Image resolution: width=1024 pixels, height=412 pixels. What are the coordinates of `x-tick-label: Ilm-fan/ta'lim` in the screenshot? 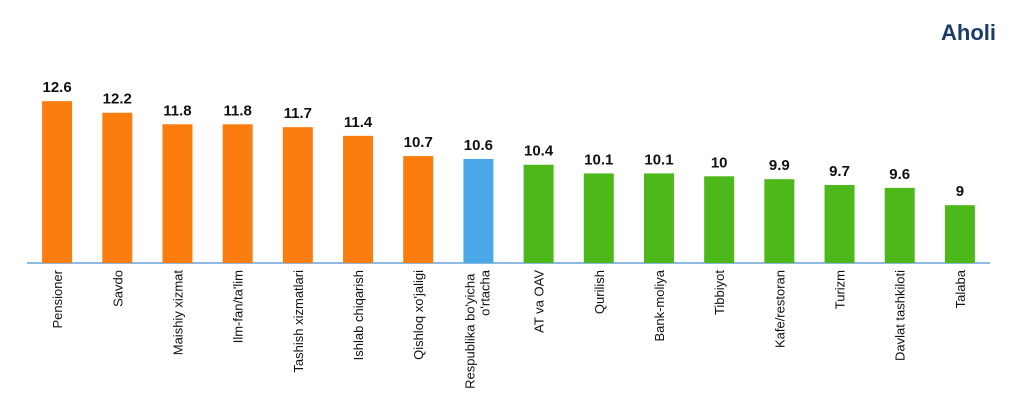 It's located at (238, 306).